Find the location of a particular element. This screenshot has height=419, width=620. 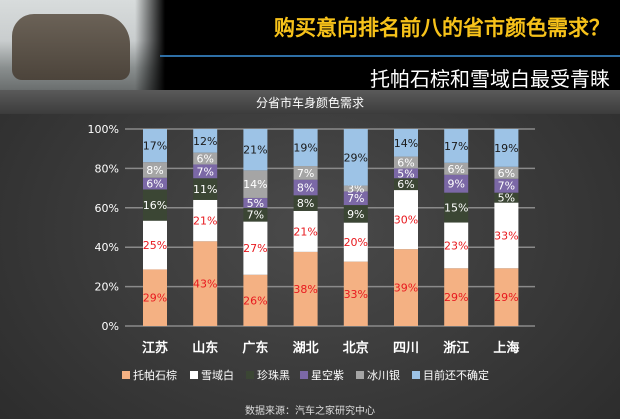

data-label: 30% is located at coordinates (406, 220).